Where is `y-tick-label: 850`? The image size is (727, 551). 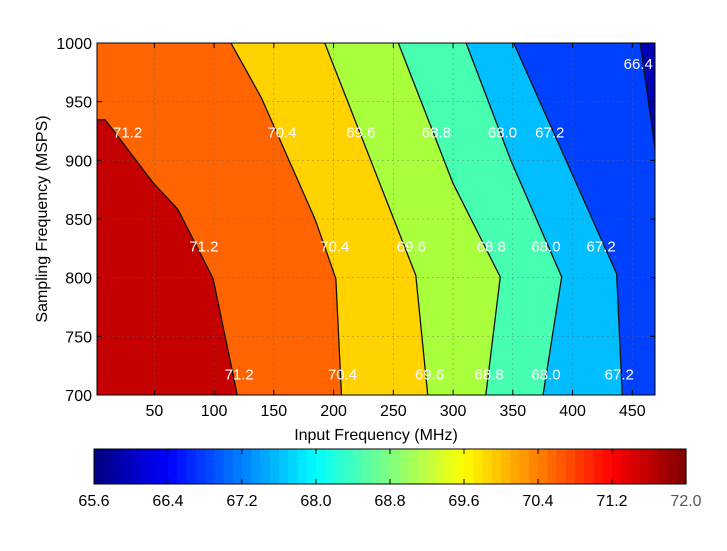
y-tick-label: 850 is located at coordinates (78, 220).